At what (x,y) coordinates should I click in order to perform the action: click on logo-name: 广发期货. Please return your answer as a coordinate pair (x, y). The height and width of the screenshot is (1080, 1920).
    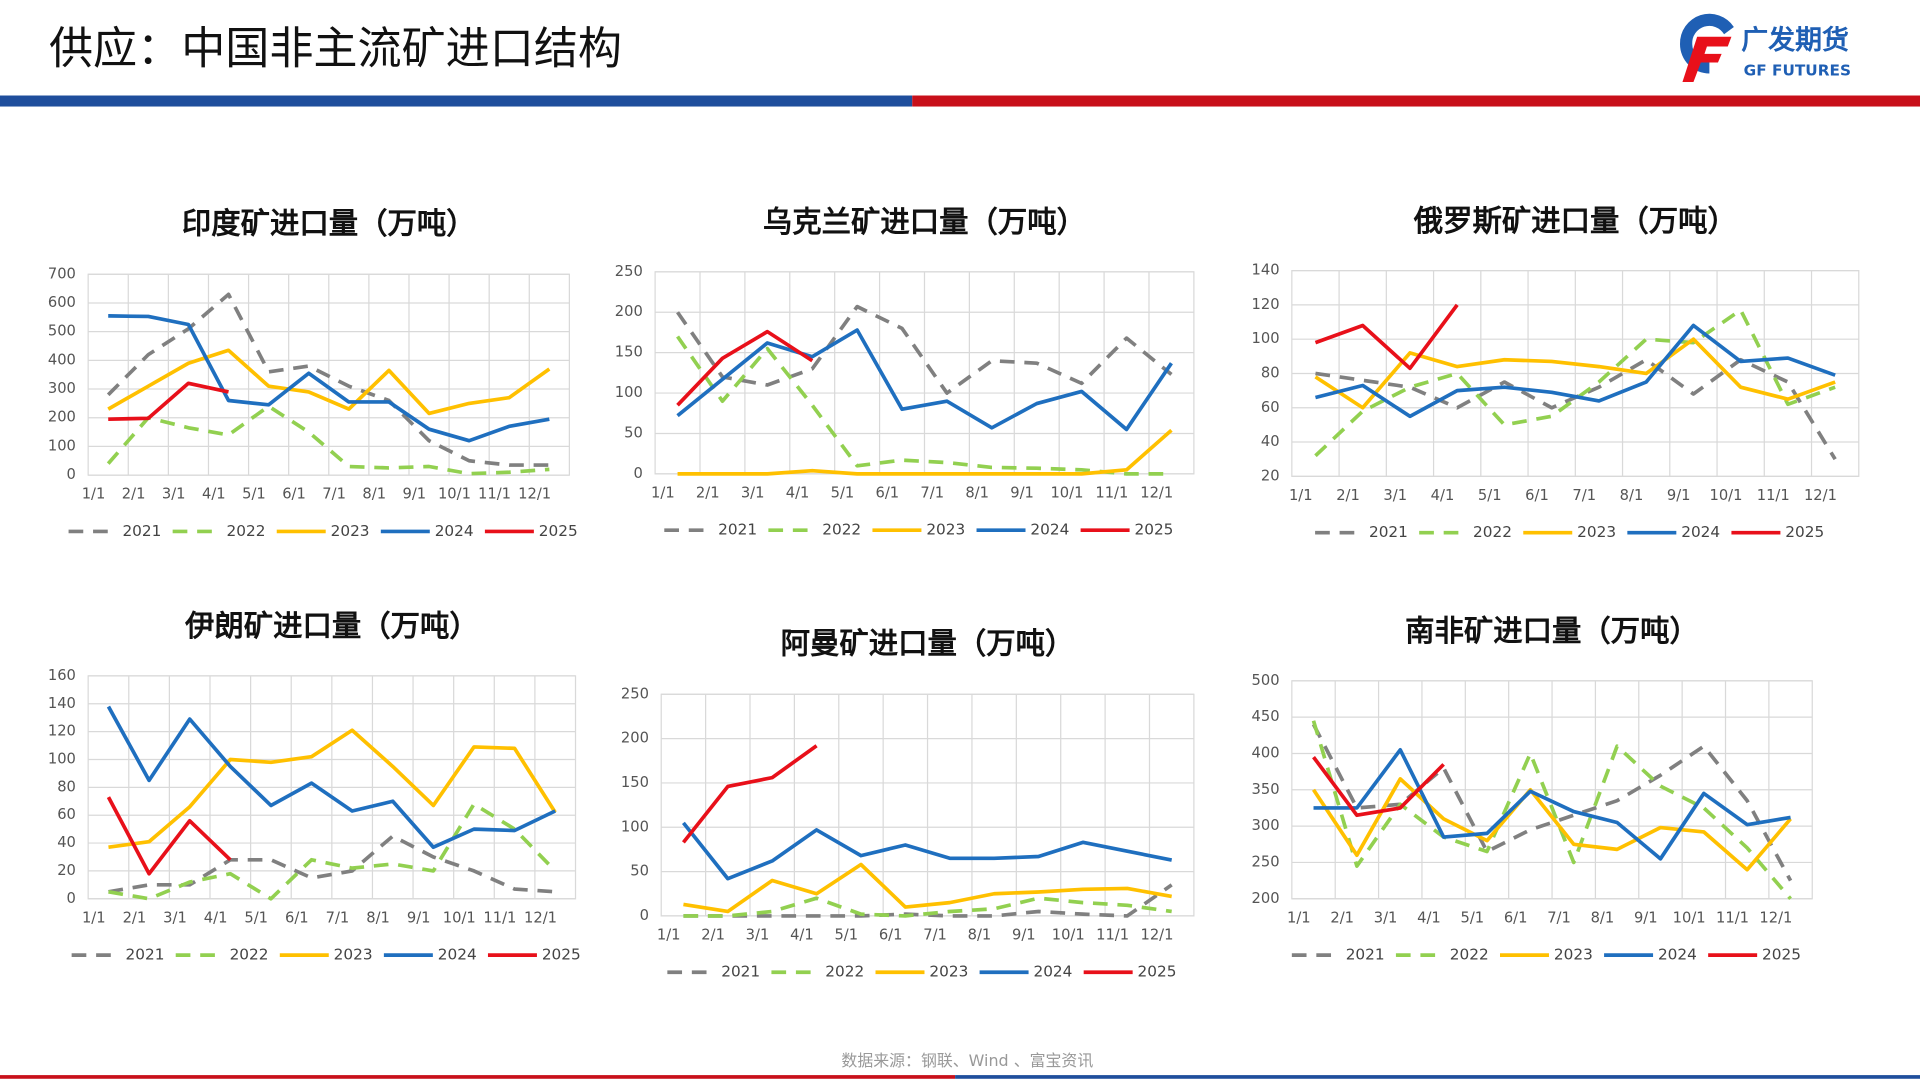
    Looking at the image, I should click on (1795, 40).